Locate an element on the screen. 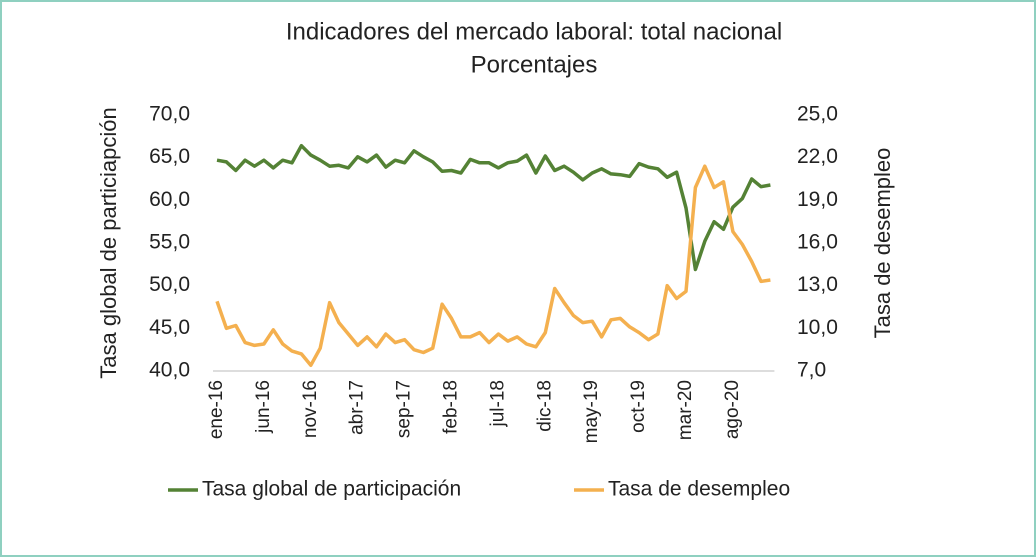  y-tick-label: 65,0 is located at coordinates (169, 156).